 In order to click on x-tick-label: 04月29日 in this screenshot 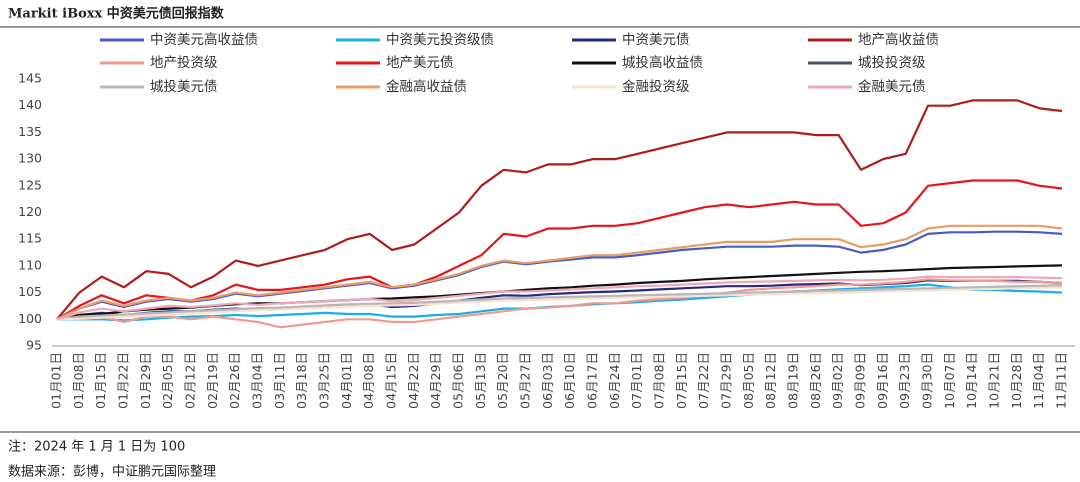, I will do `click(435, 380)`.